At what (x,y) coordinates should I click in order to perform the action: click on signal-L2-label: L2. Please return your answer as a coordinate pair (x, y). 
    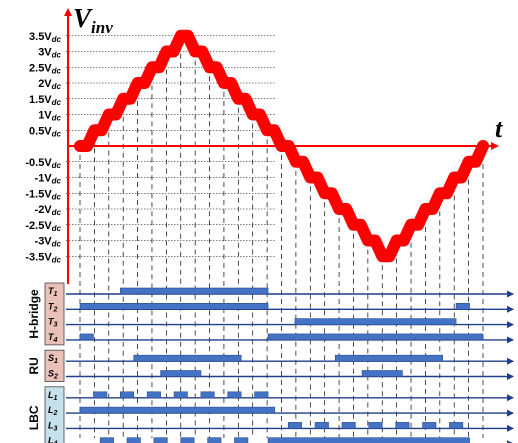
    Looking at the image, I should click on (53, 411).